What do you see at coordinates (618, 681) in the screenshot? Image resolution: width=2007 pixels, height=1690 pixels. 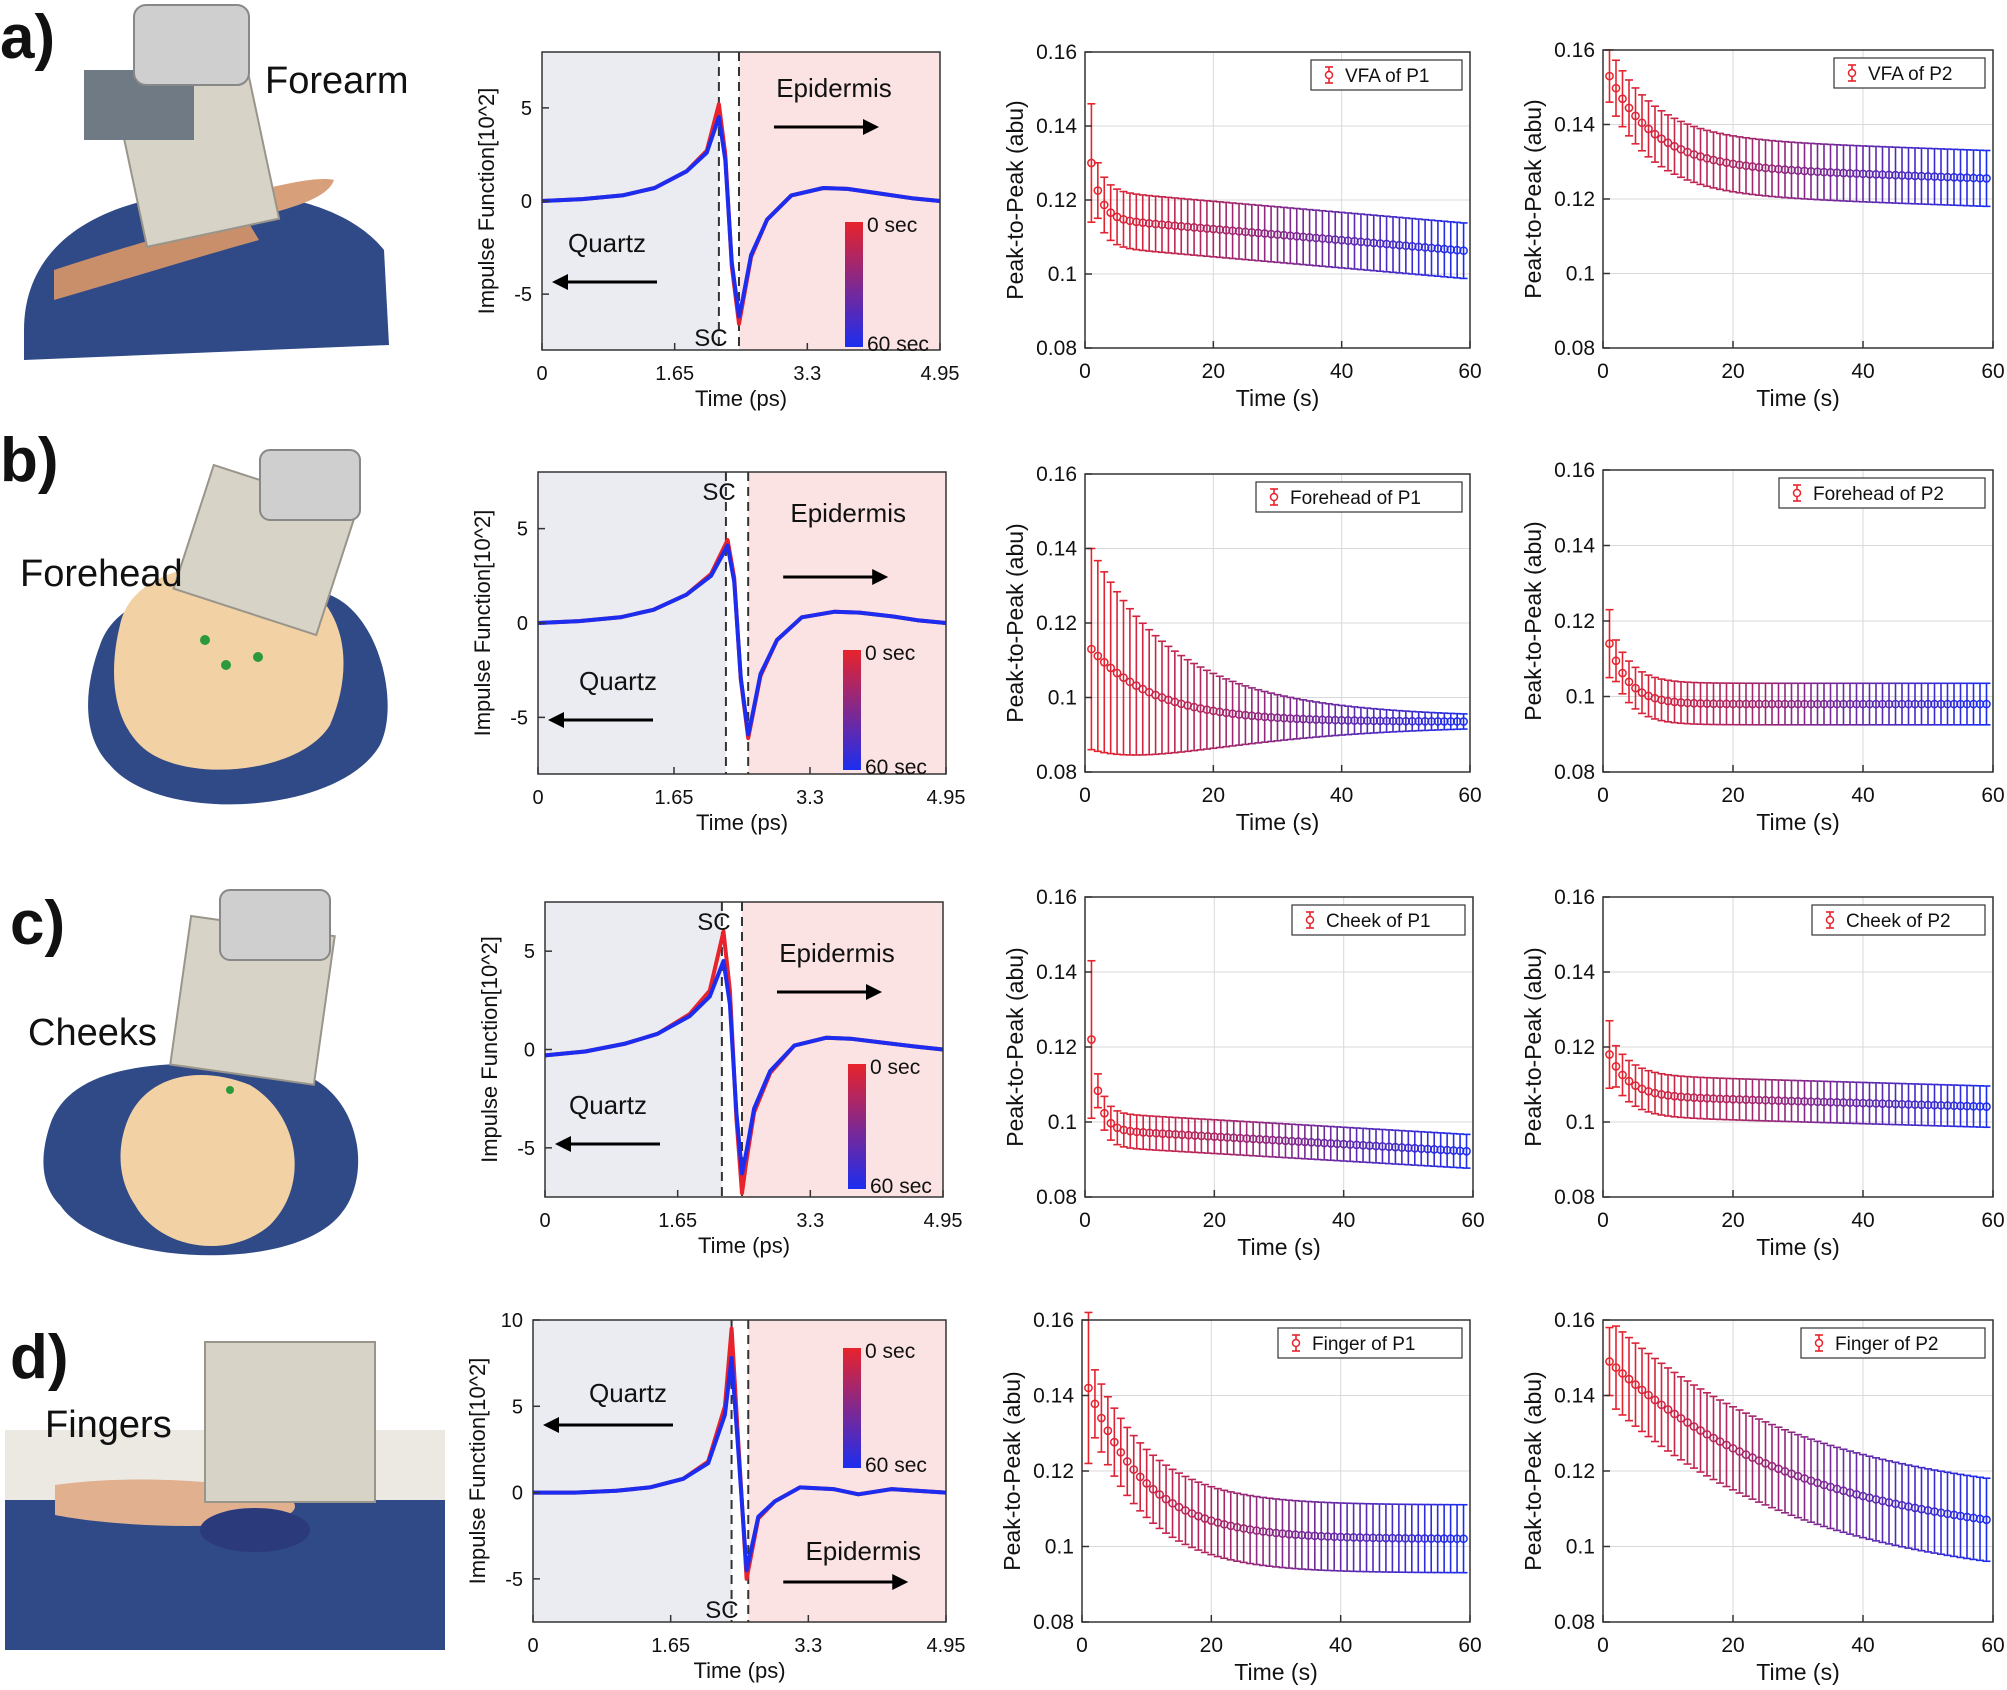 I see `quartz-label: Quartz` at bounding box center [618, 681].